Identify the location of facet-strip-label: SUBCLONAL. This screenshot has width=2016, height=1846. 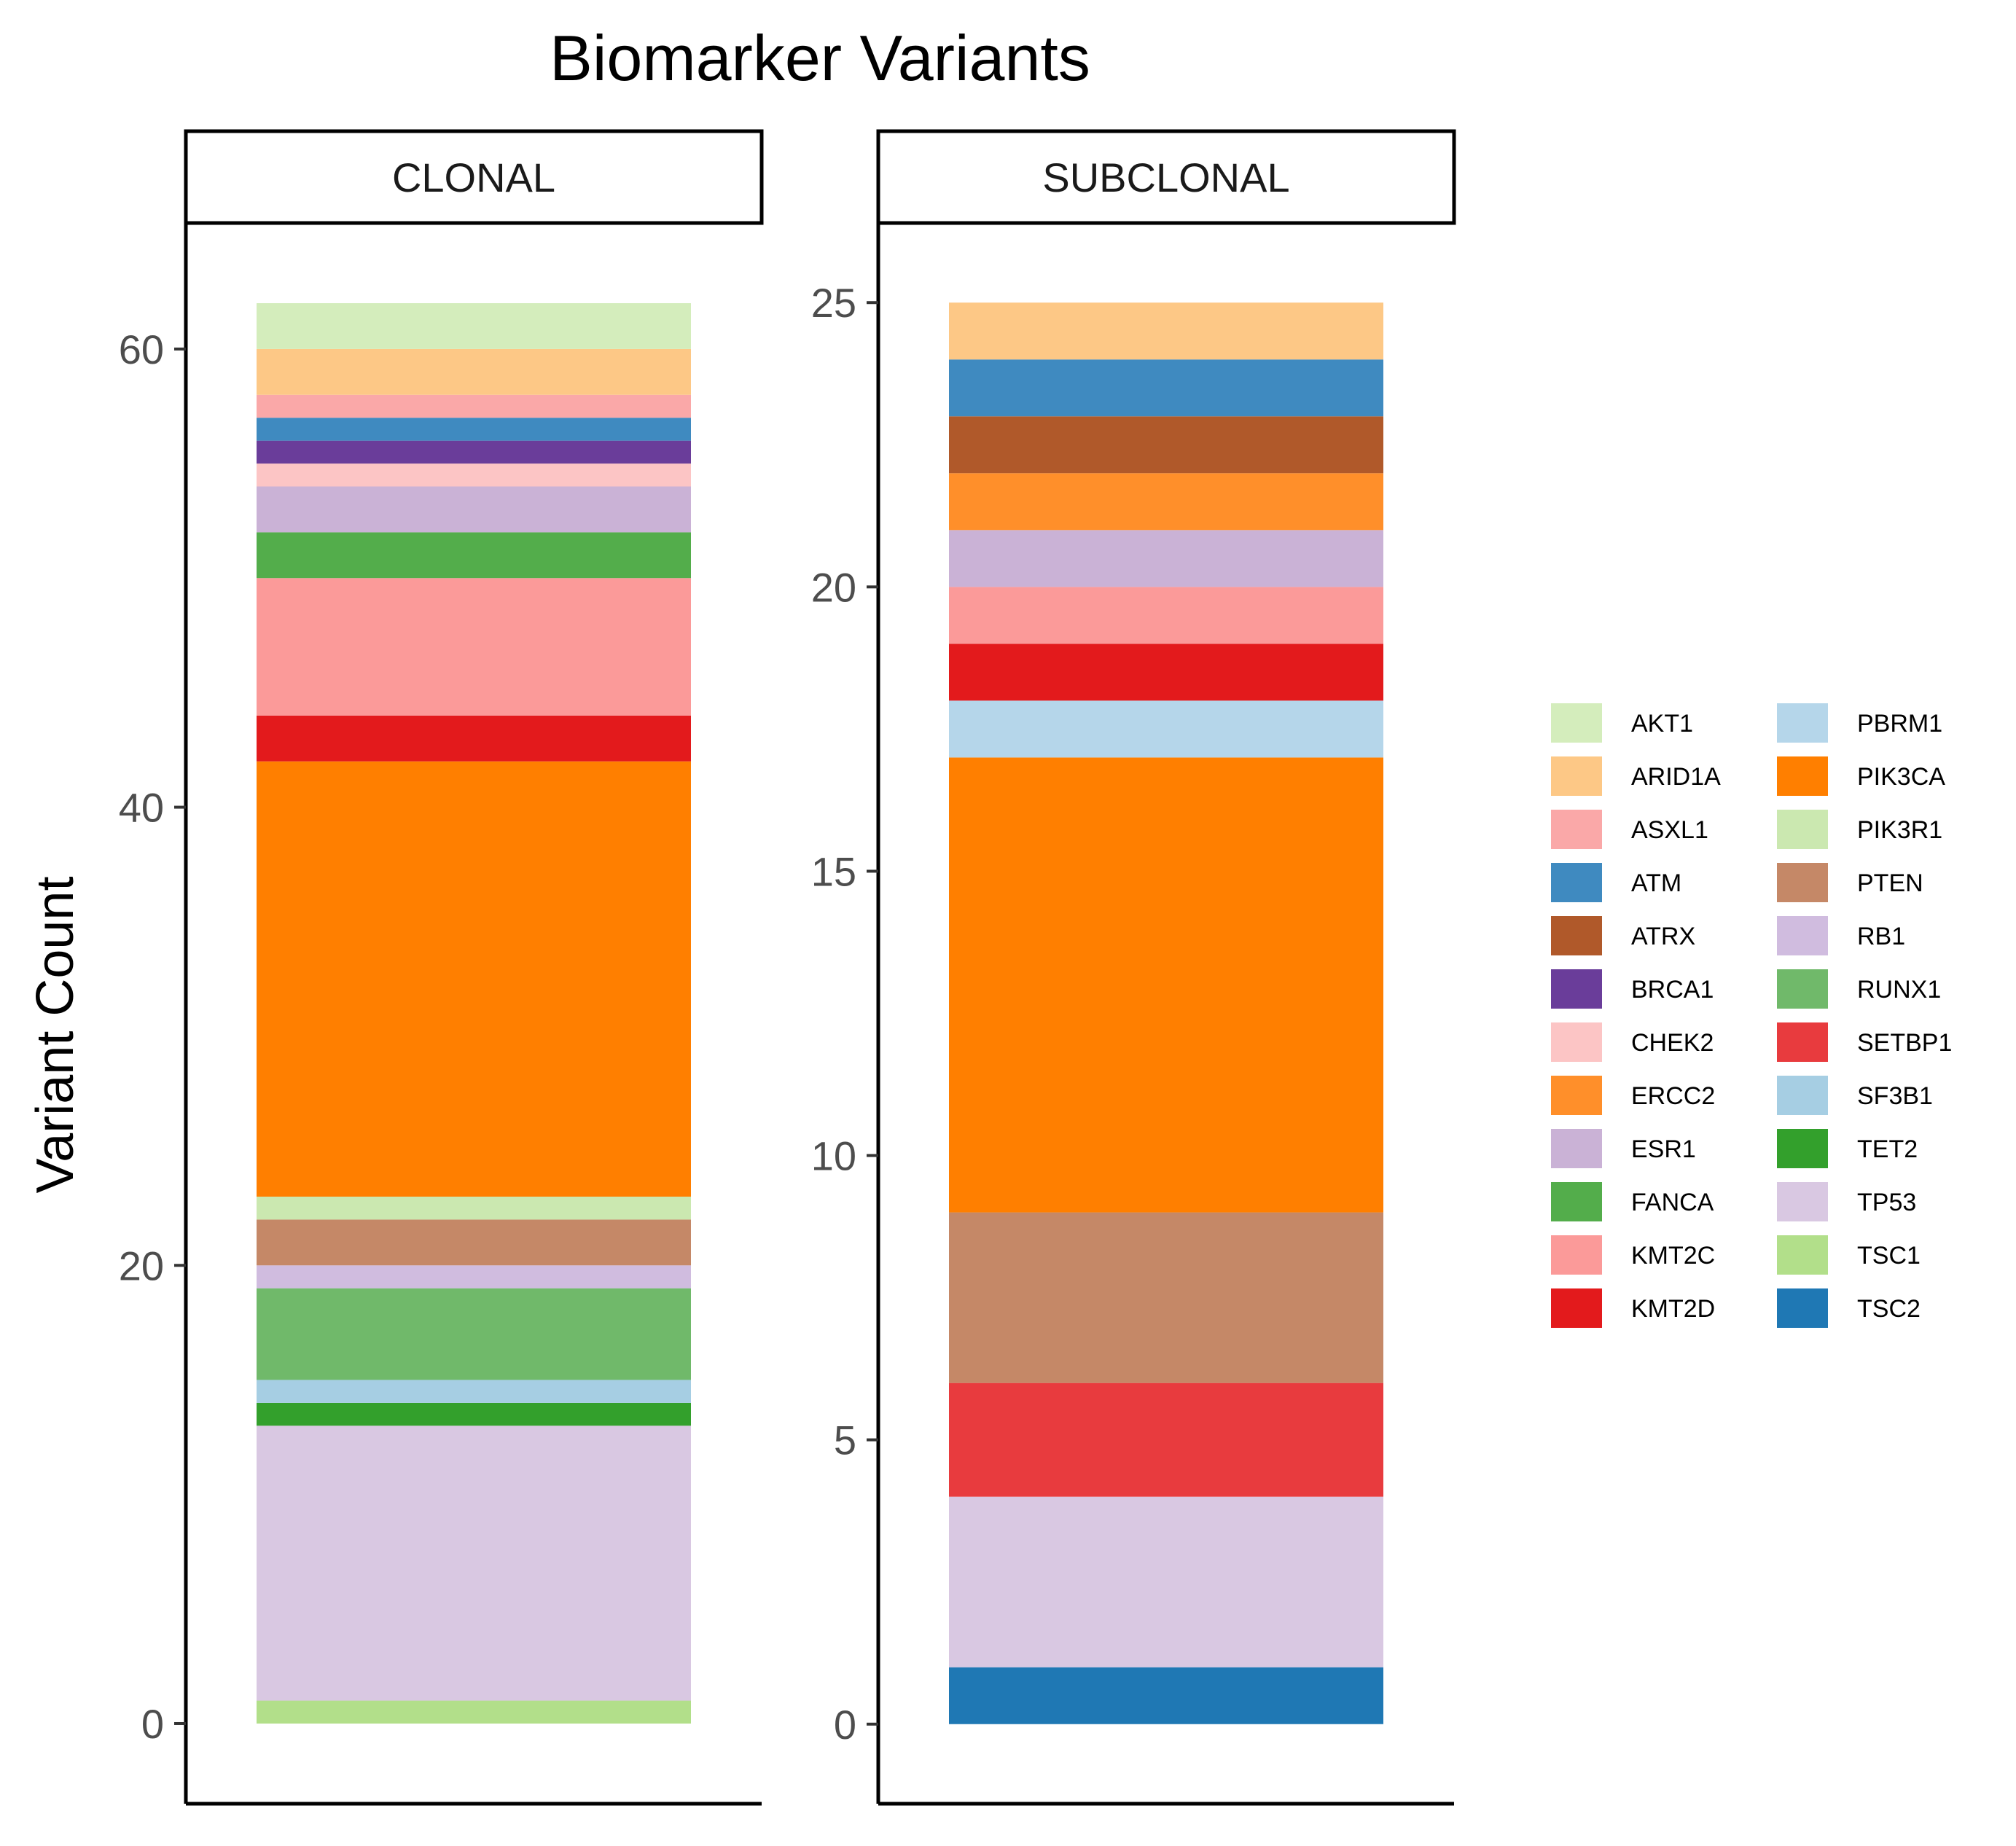
(1165, 177).